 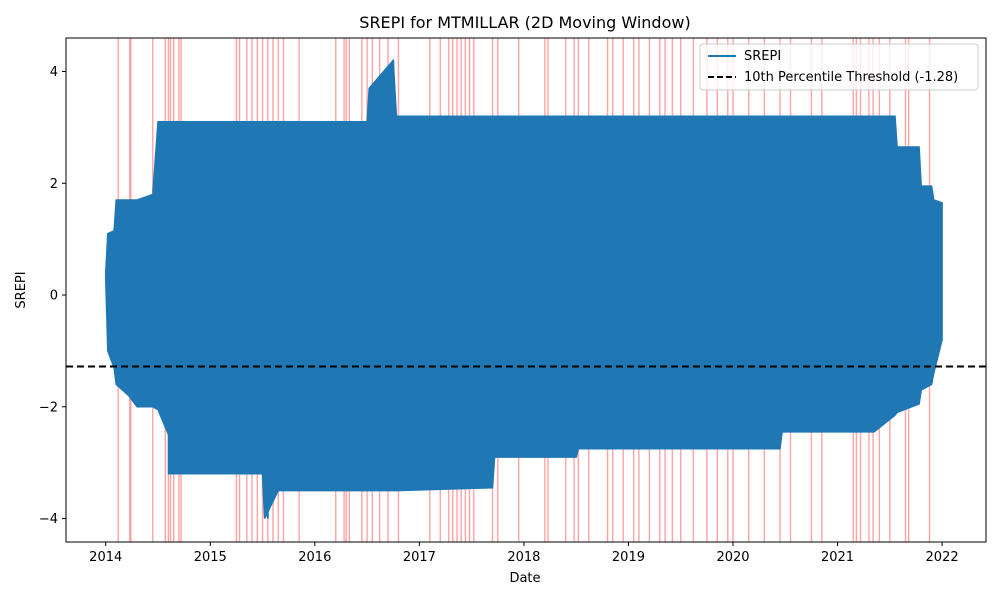 I want to click on x-tick-label: 2014, so click(x=105, y=557).